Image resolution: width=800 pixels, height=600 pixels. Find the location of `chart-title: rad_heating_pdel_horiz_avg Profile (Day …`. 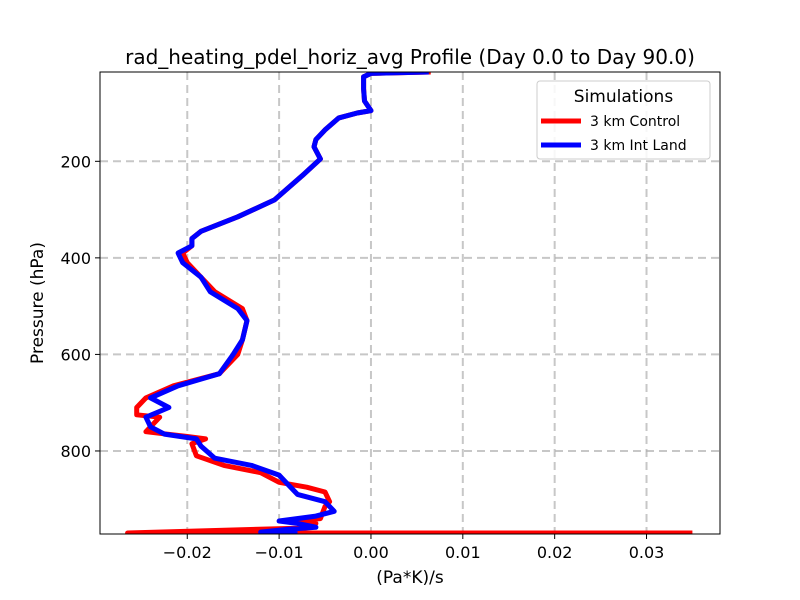

chart-title: rad_heating_pdel_horiz_avg Profile (Day … is located at coordinates (410, 57).